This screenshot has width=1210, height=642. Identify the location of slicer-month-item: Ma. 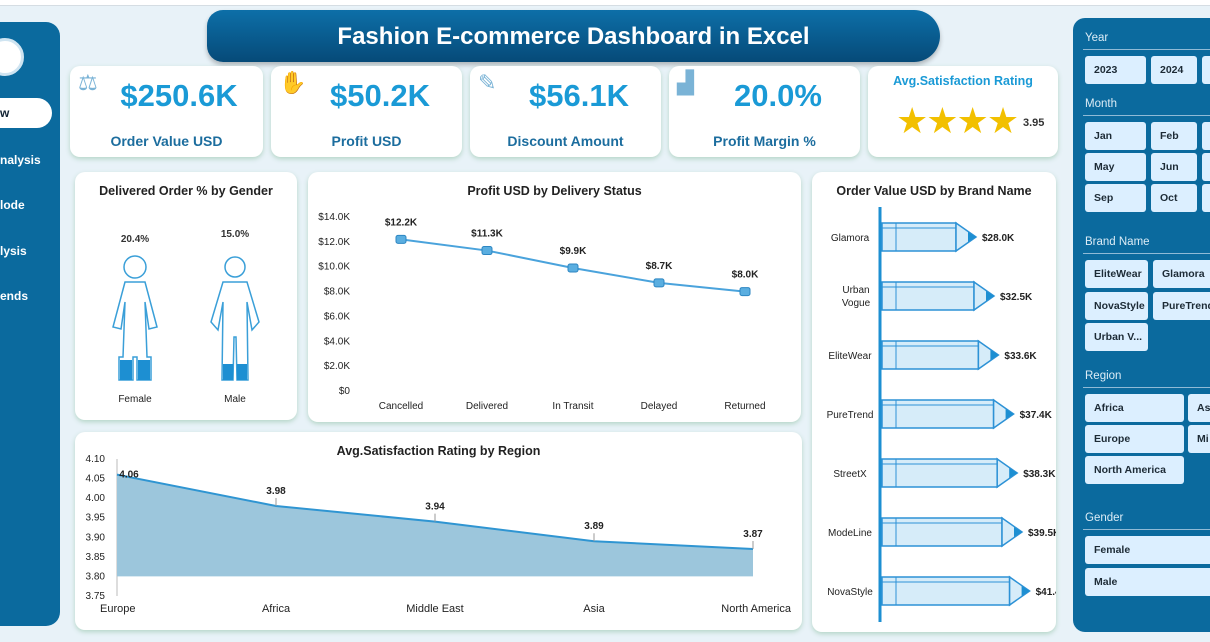
(1206, 136).